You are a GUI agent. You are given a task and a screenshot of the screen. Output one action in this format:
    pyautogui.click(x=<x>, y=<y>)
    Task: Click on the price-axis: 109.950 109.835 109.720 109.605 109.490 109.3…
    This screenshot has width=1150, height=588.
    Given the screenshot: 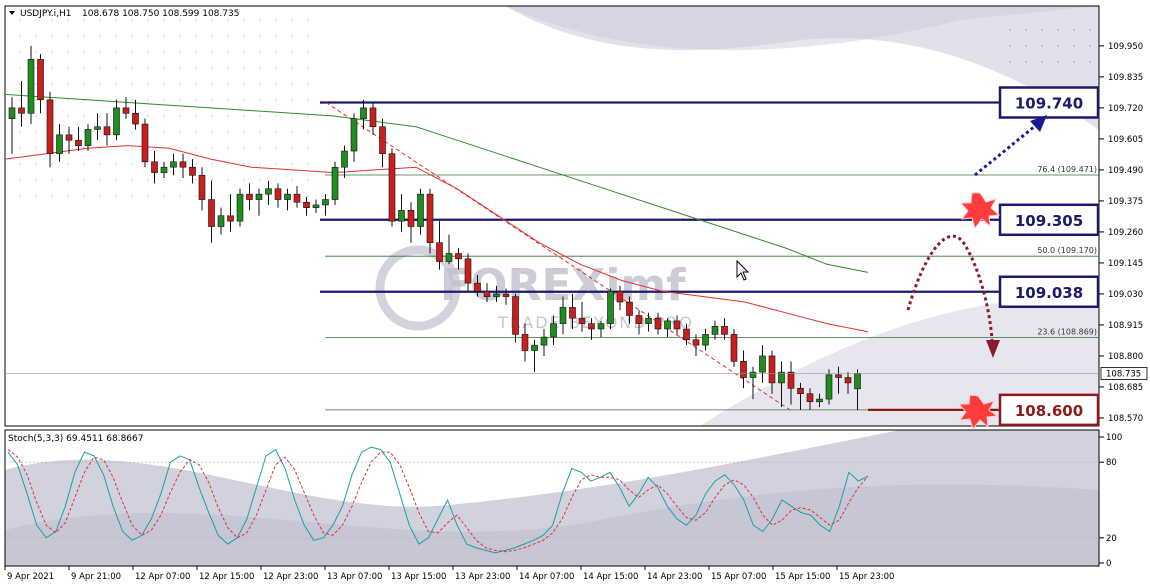 What is the action you would take?
    pyautogui.click(x=1123, y=233)
    